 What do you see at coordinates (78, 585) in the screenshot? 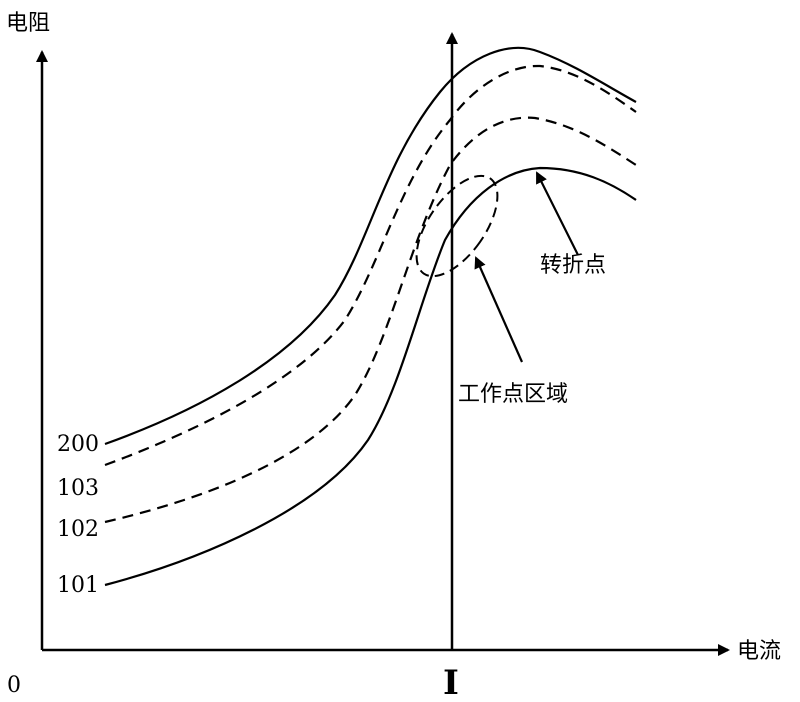
I see `curve-label-101: 101` at bounding box center [78, 585].